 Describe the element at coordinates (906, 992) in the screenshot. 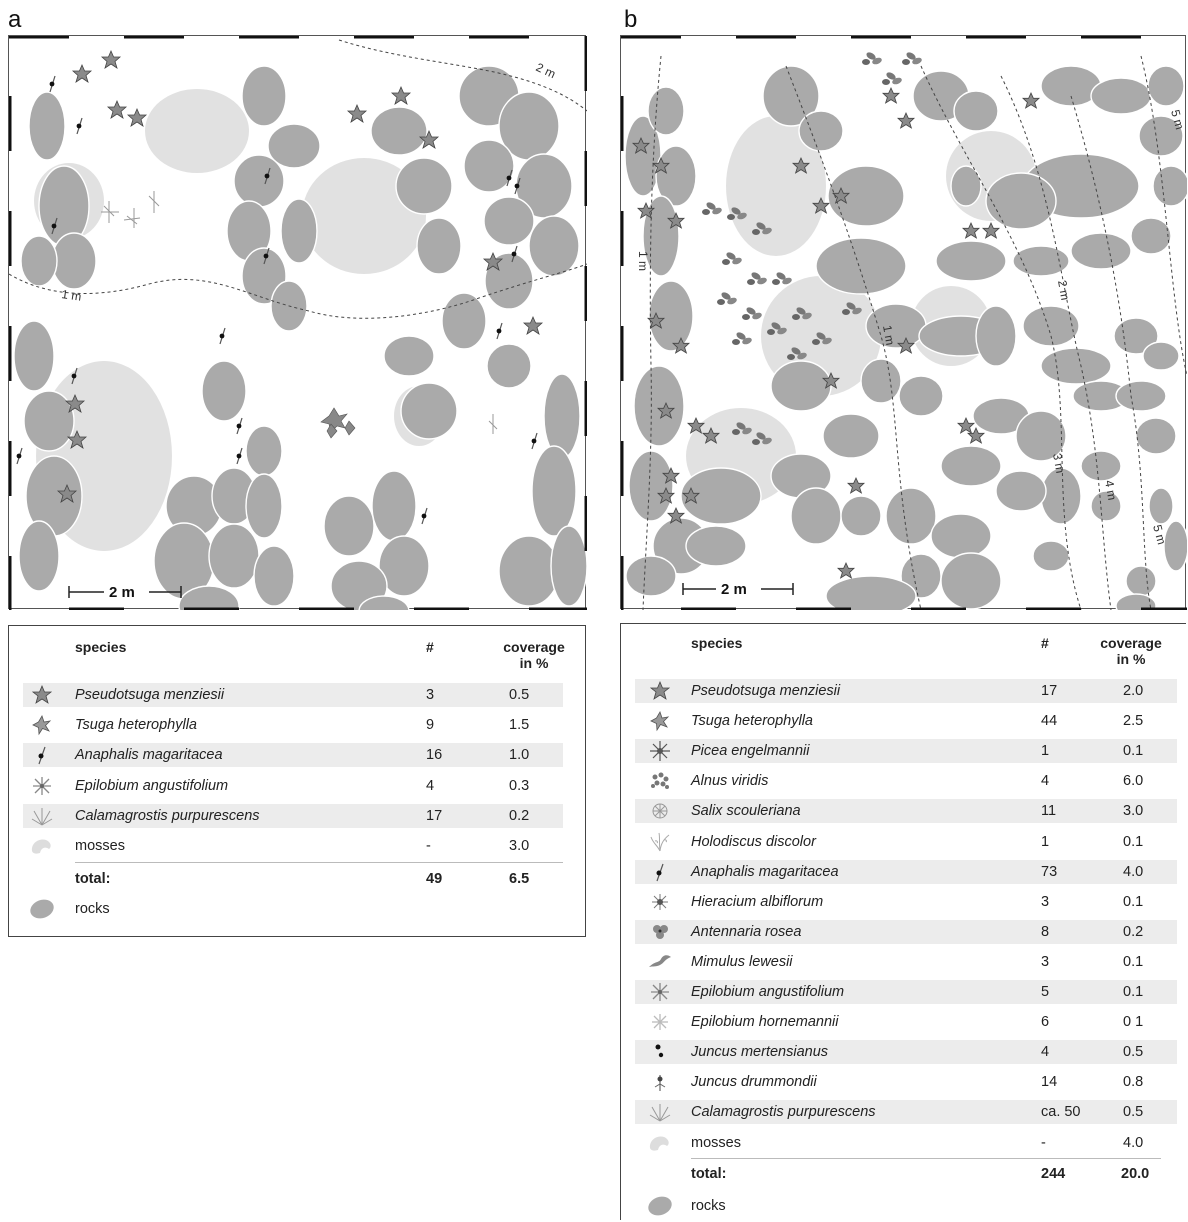

I see `legend-row: Epilobium angustifolium 5 0.1` at that location.